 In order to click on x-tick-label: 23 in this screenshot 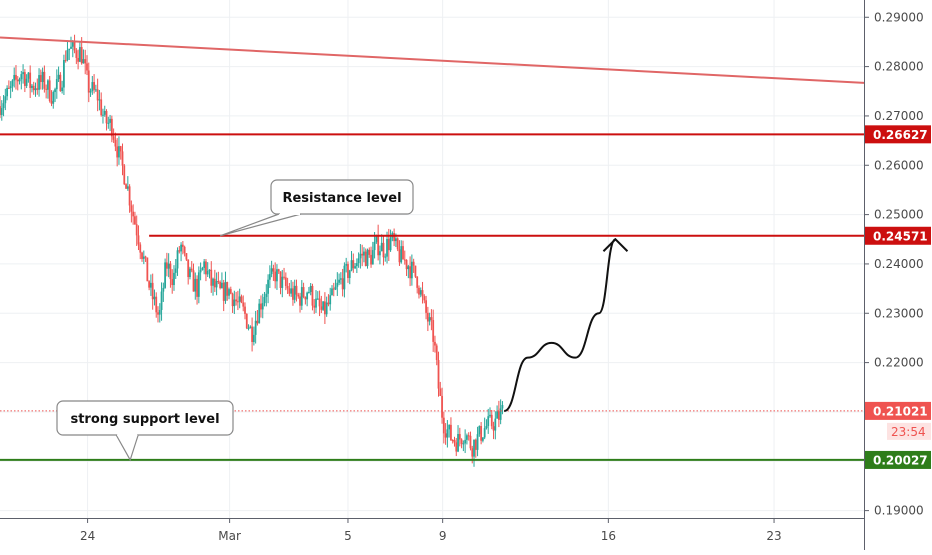, I will do `click(773, 536)`.